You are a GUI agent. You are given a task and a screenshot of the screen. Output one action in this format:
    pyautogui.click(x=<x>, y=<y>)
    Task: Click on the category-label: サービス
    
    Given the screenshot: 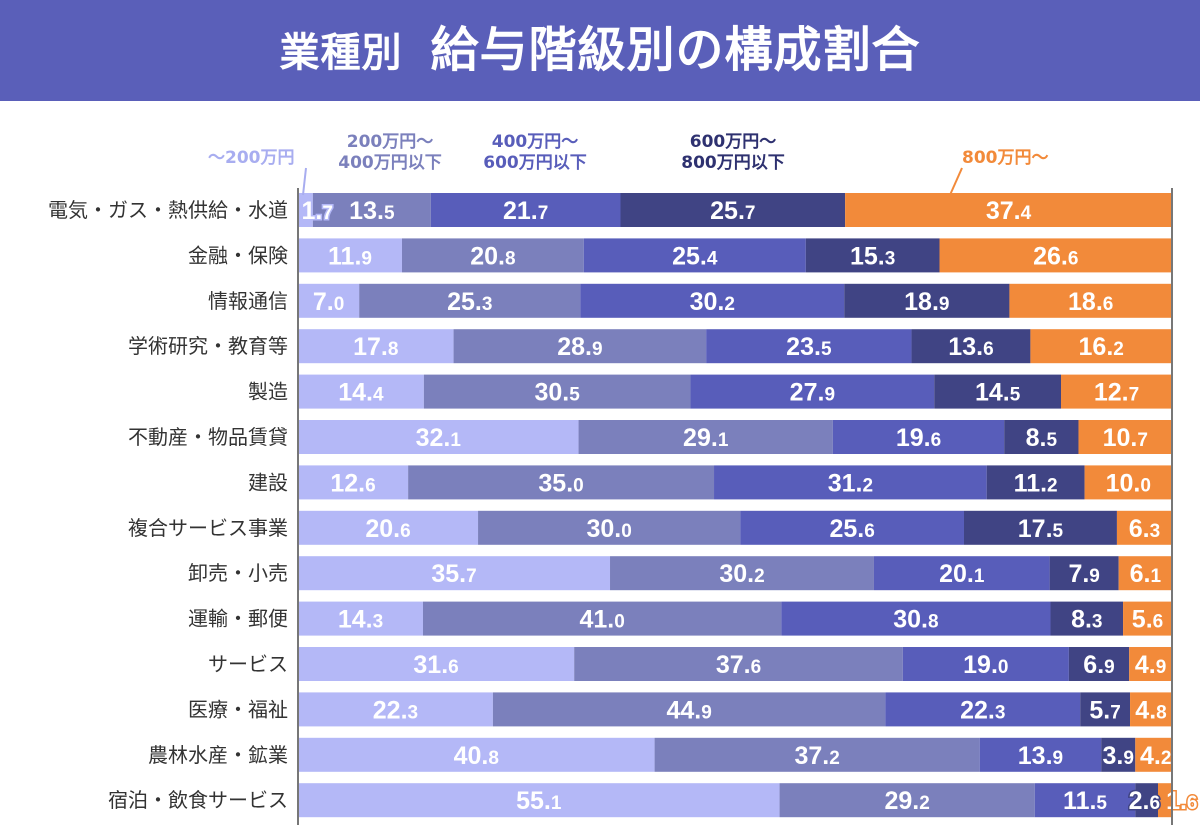 What is the action you would take?
    pyautogui.click(x=248, y=664)
    